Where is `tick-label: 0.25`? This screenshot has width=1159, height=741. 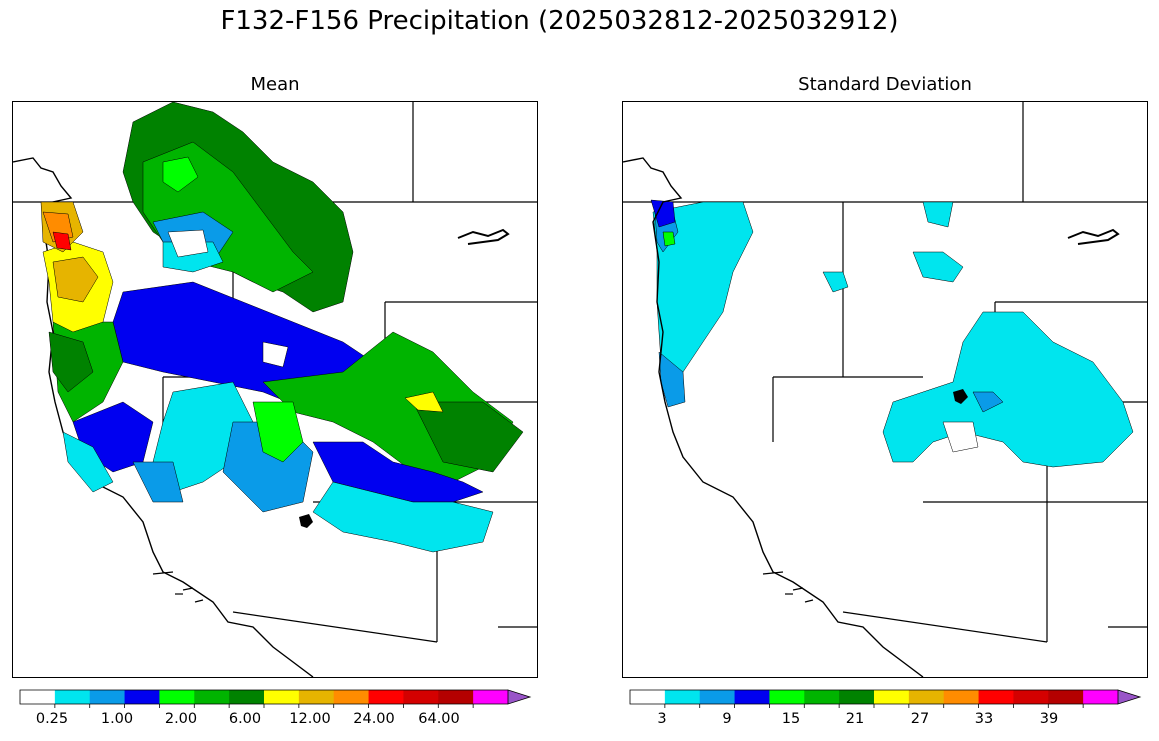
tick-label: 0.25 is located at coordinates (52, 719).